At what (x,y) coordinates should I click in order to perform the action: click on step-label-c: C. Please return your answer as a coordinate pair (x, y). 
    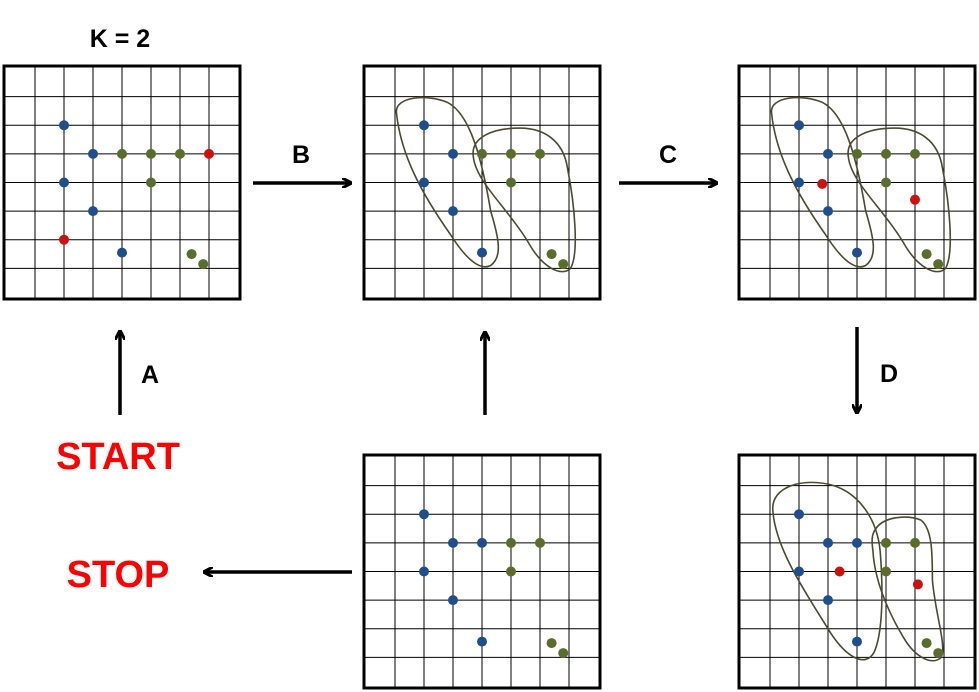
    Looking at the image, I should click on (668, 155).